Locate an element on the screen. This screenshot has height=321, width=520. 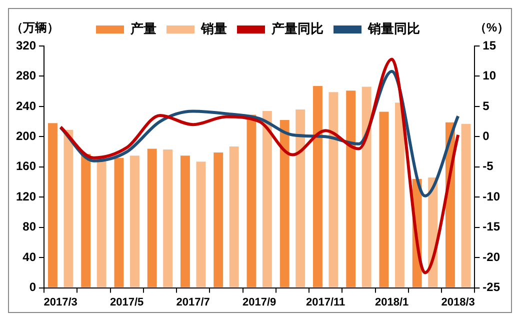
x-tick-label: 2018/3 is located at coordinates (458, 302).